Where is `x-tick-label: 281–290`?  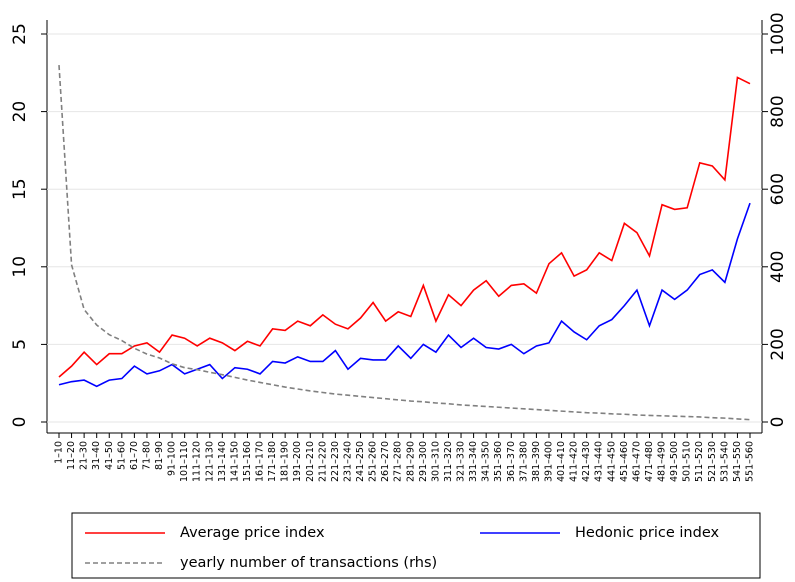 x-tick-label: 281–290 is located at coordinates (410, 461).